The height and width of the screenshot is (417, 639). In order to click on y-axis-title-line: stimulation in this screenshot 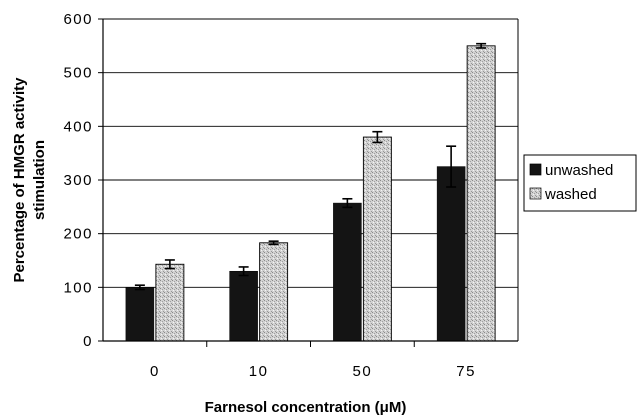, I will do `click(39, 180)`.